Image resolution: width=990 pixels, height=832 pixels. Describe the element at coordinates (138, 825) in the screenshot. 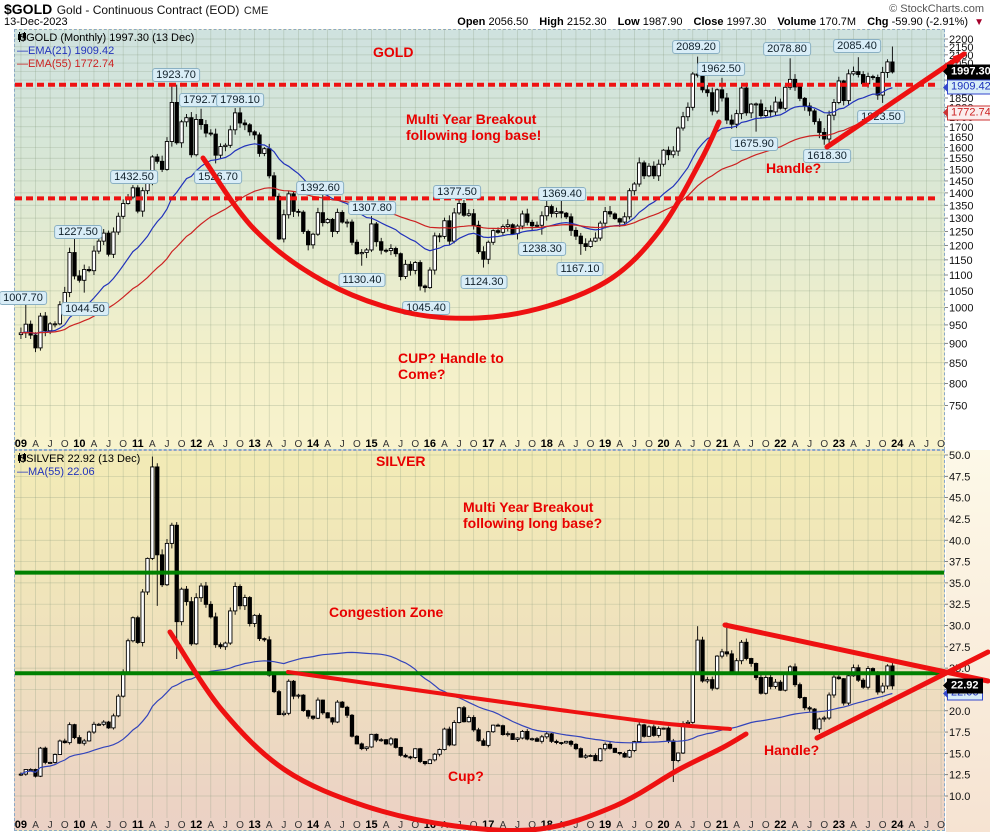

I see `silver-x-tick: 11` at that location.